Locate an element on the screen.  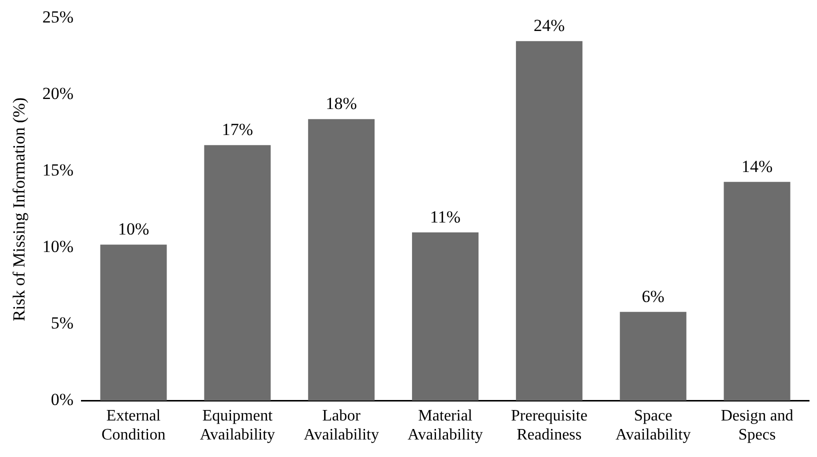
x-tick-label: Design and Specs is located at coordinates (757, 425).